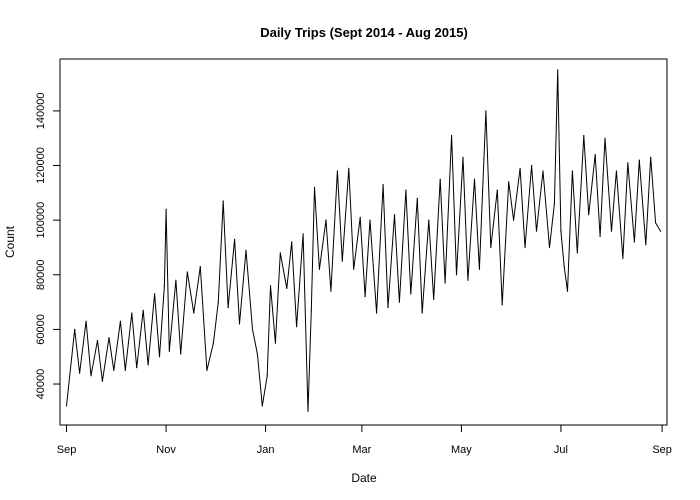 The width and height of the screenshot is (700, 500). I want to click on x-tick-label: Jul, so click(561, 450).